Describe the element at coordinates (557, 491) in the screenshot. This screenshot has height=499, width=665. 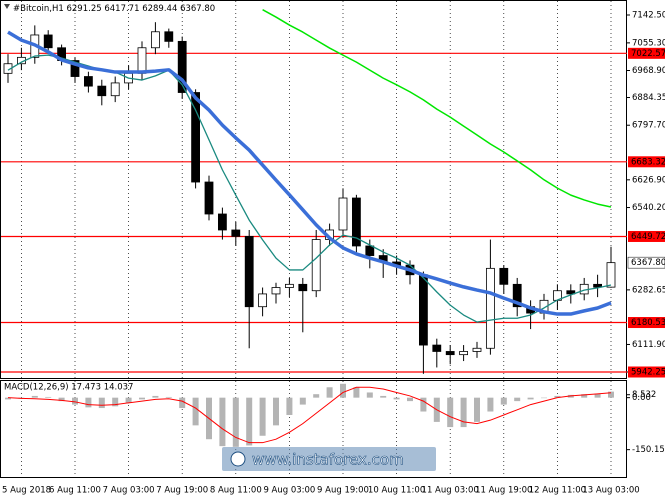
I see `x-tick-label: 12 Aug 11:00` at that location.